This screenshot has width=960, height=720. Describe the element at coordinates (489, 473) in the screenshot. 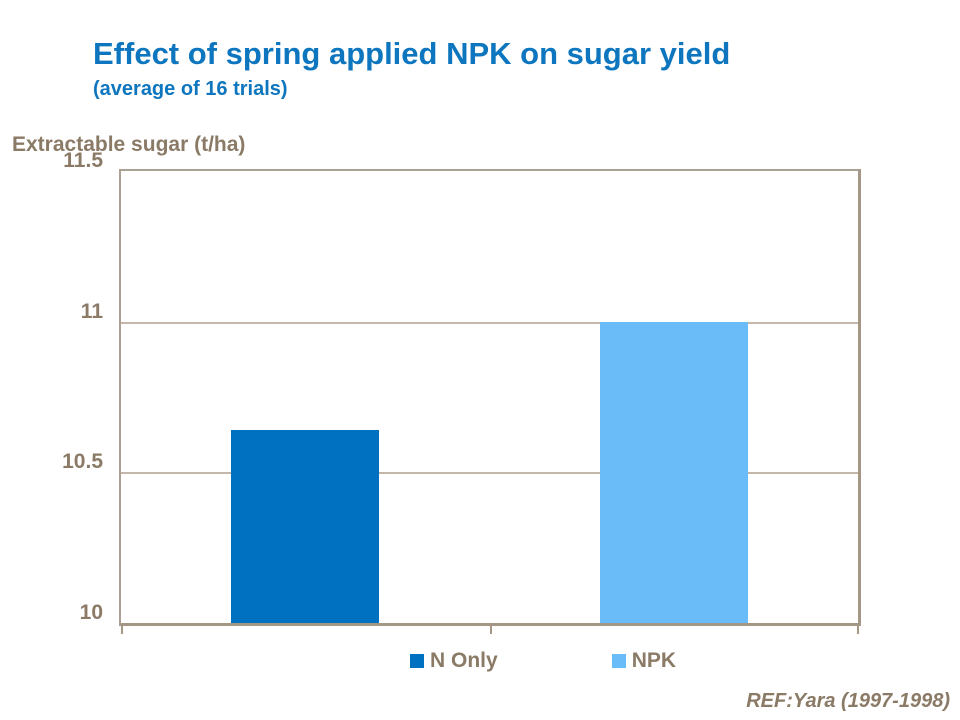

I see `gridline-10.5` at that location.